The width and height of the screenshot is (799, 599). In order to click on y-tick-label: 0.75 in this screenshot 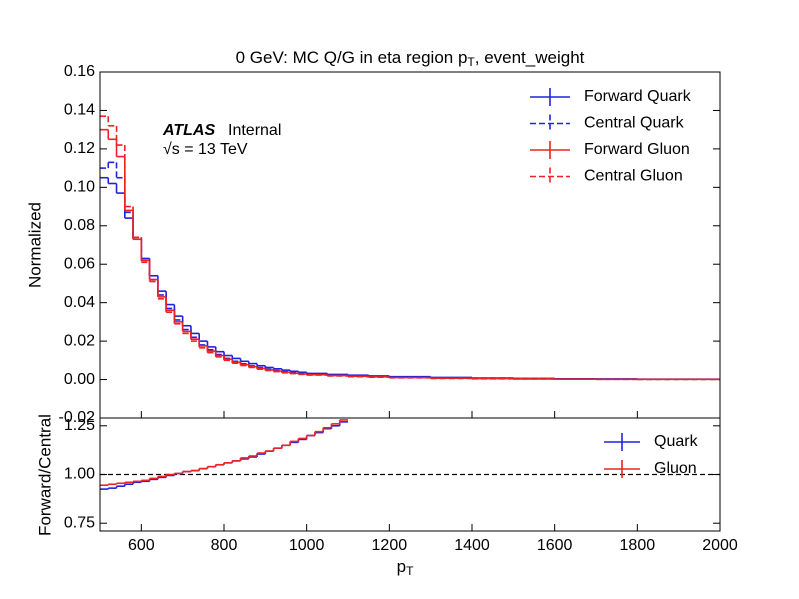, I will do `click(79, 522)`.